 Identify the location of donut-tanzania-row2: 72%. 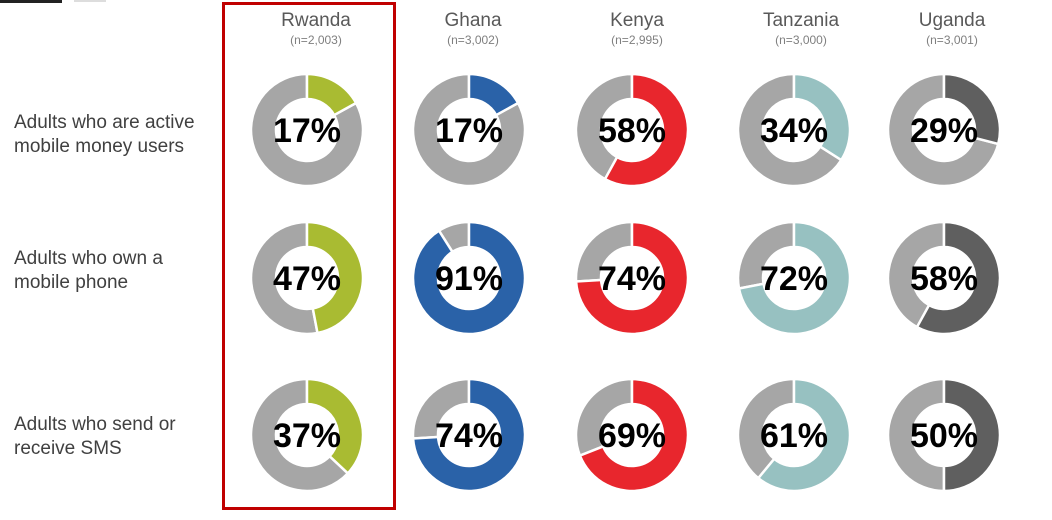
(794, 278).